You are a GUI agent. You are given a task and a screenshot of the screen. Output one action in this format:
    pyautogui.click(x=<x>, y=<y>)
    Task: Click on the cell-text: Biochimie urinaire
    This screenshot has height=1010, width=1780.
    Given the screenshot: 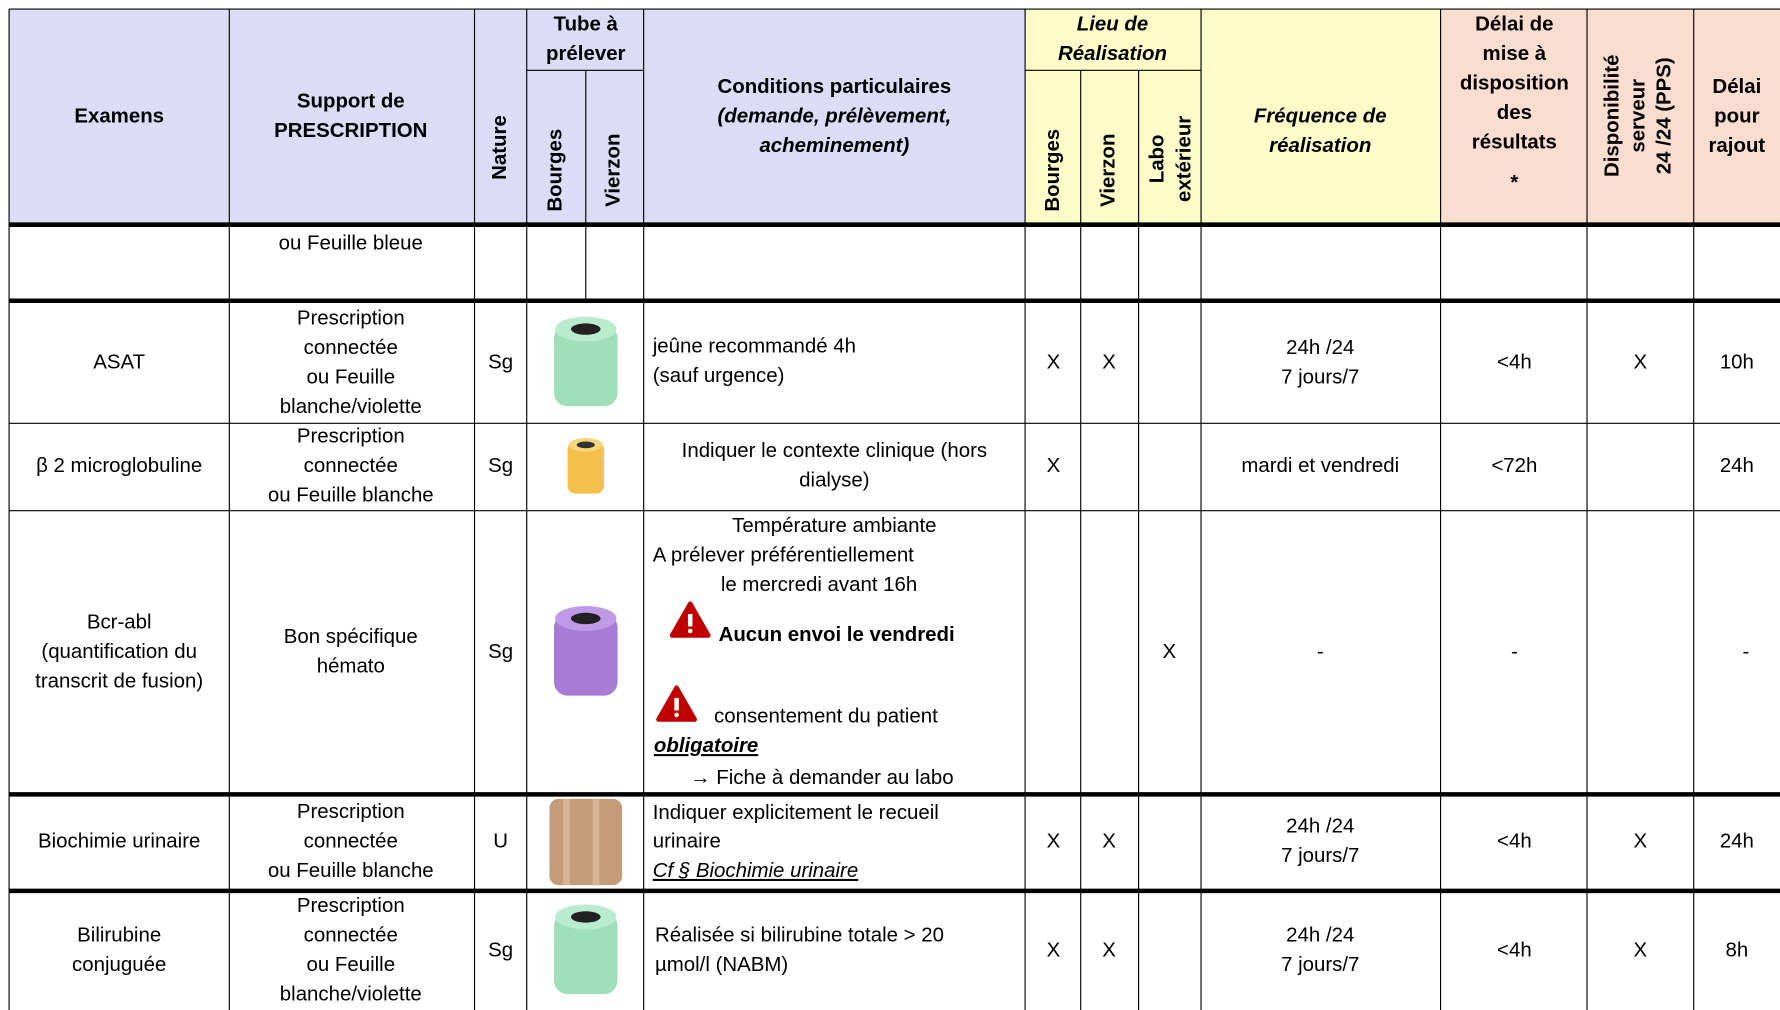 What is the action you would take?
    pyautogui.click(x=119, y=841)
    